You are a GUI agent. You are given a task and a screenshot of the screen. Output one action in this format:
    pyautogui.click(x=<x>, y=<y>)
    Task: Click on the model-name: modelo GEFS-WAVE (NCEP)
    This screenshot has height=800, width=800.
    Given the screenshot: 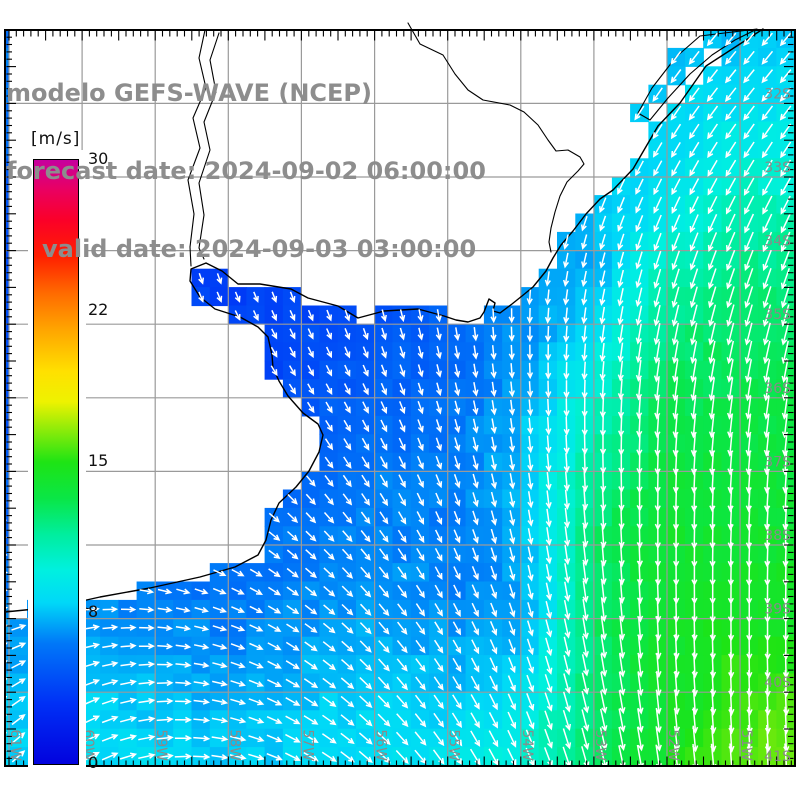 What is the action you would take?
    pyautogui.click(x=189, y=93)
    